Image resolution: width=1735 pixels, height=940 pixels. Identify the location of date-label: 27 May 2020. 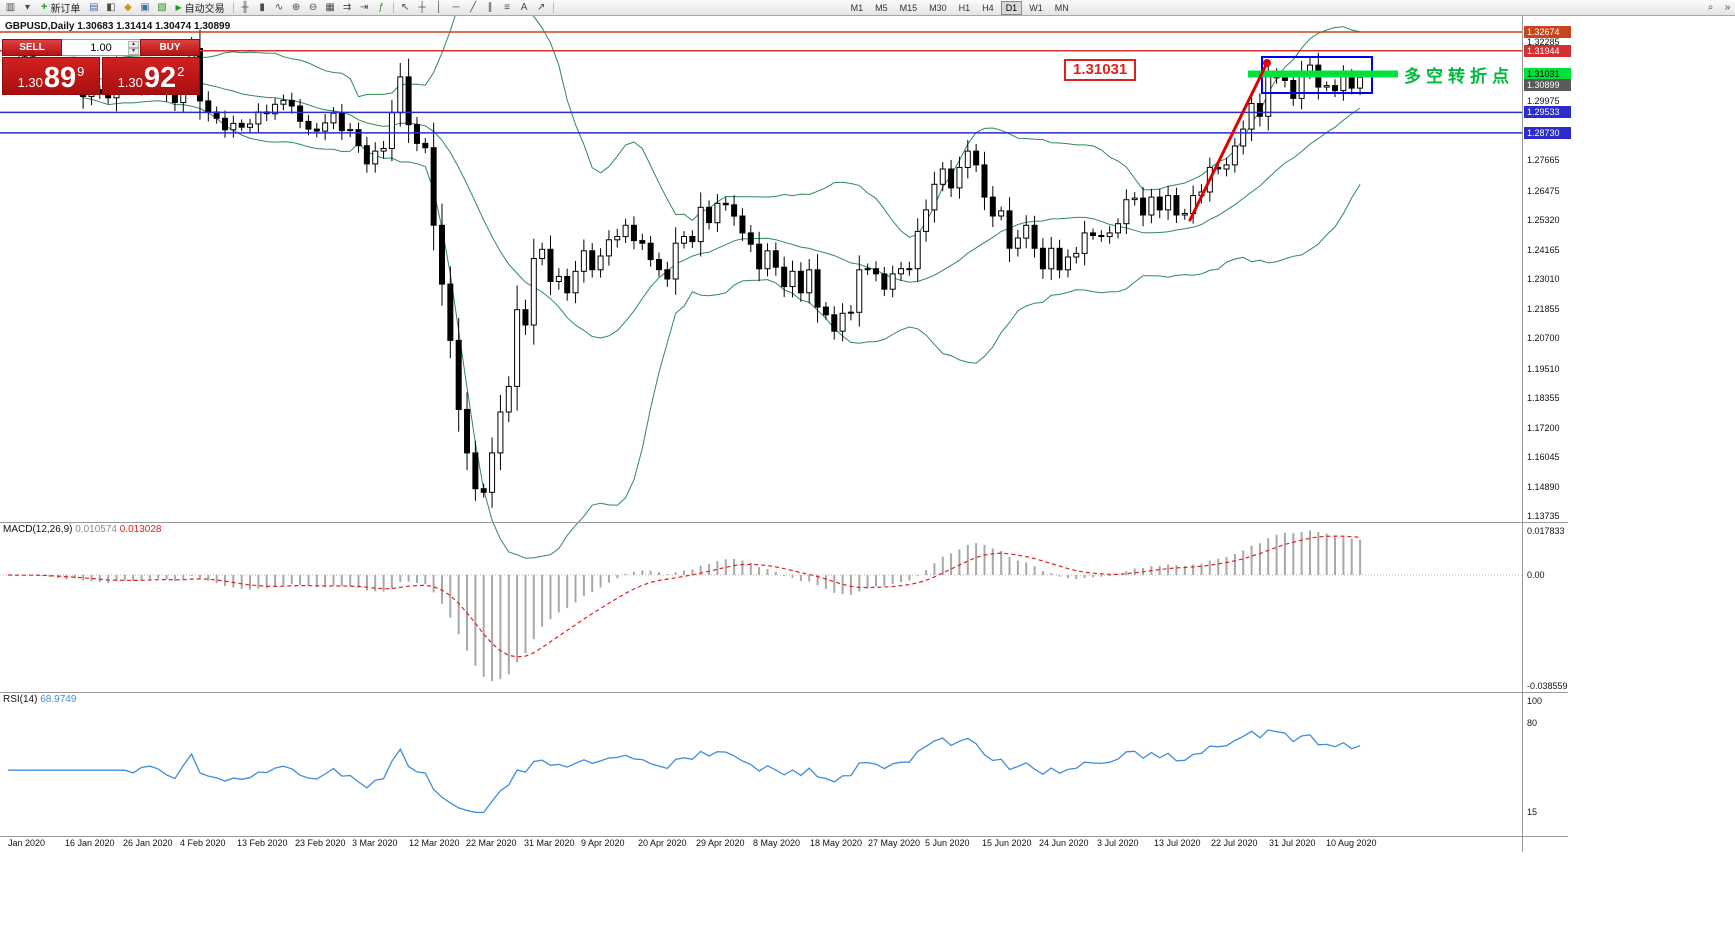
(894, 843).